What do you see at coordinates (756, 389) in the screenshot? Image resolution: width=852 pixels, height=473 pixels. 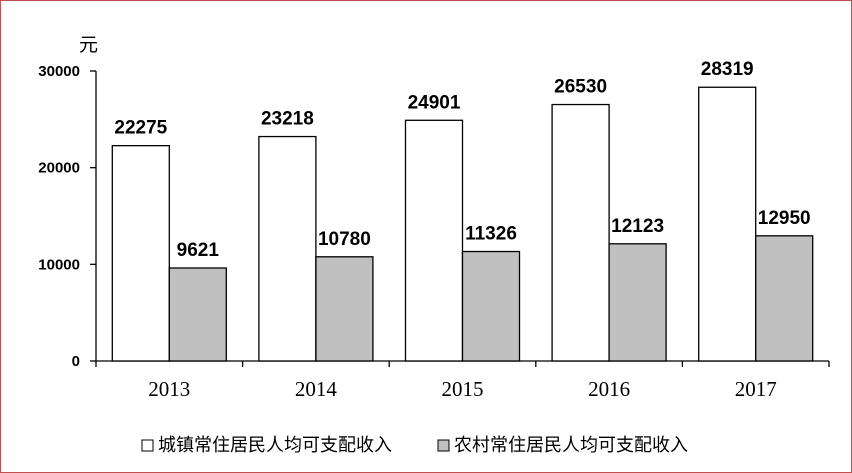 I see `x-tick-label: 2017` at bounding box center [756, 389].